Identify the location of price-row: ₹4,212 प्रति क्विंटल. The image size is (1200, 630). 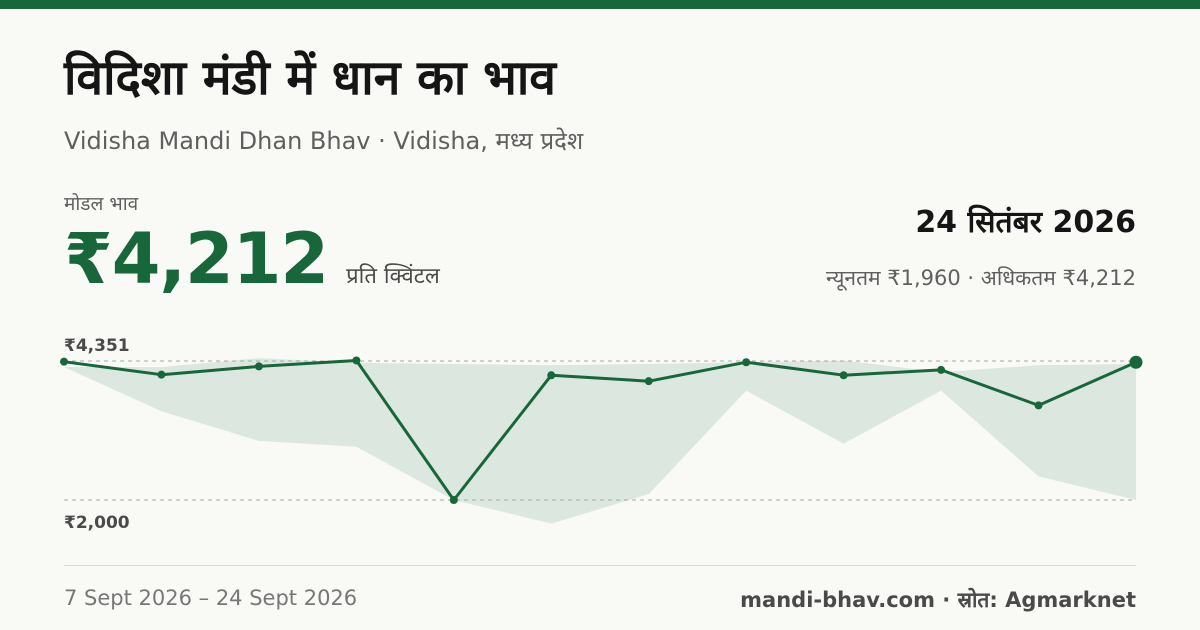
(252, 259).